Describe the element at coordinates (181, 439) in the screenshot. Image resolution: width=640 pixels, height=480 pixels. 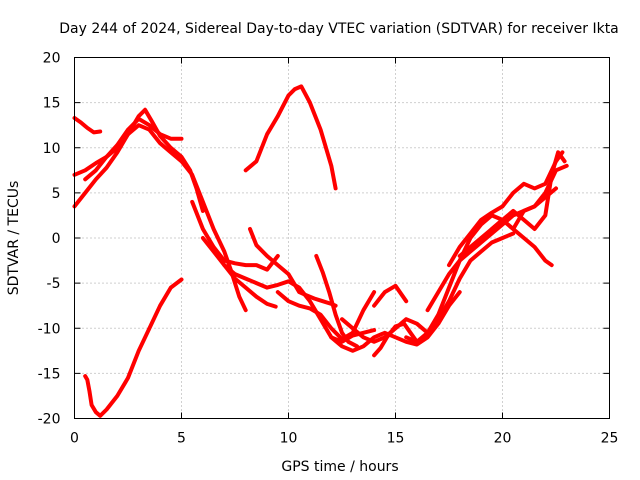
I see `x-tick-label: 5` at that location.